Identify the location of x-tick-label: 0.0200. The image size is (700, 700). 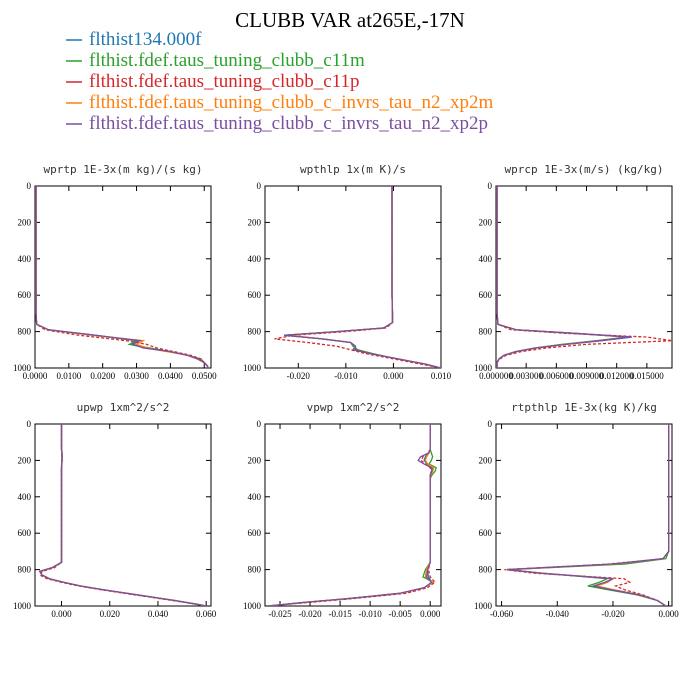
(102, 376).